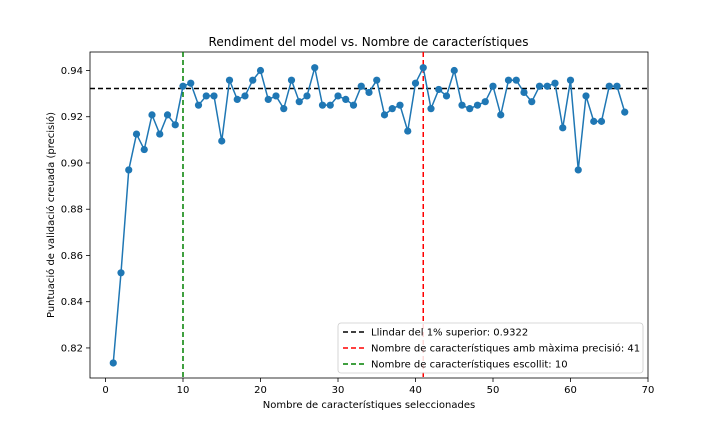 The width and height of the screenshot is (720, 432). What do you see at coordinates (369, 405) in the screenshot?
I see `x-axis-title: Nombre de característiques seleccionades` at bounding box center [369, 405].